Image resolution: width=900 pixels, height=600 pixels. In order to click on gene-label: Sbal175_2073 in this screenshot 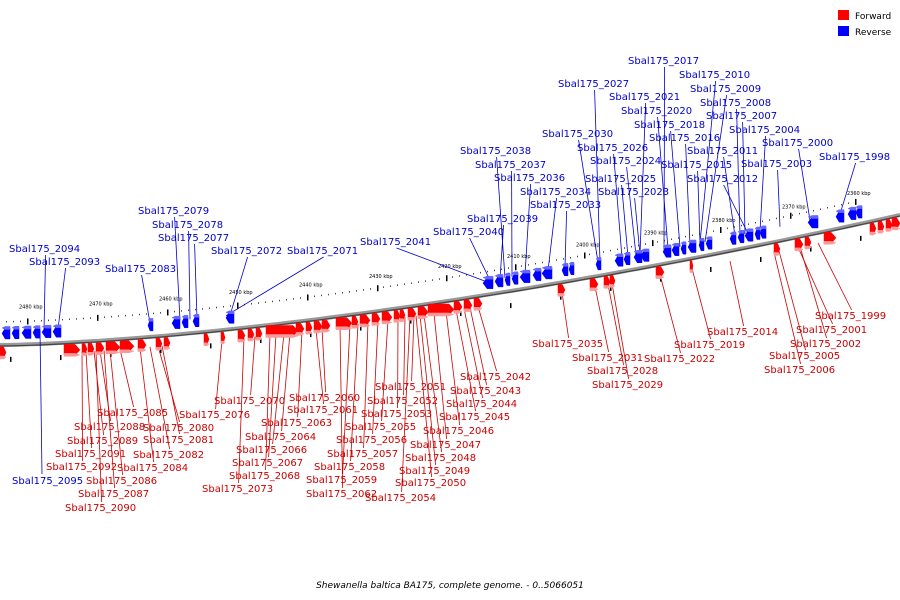, I will do `click(237, 489)`.